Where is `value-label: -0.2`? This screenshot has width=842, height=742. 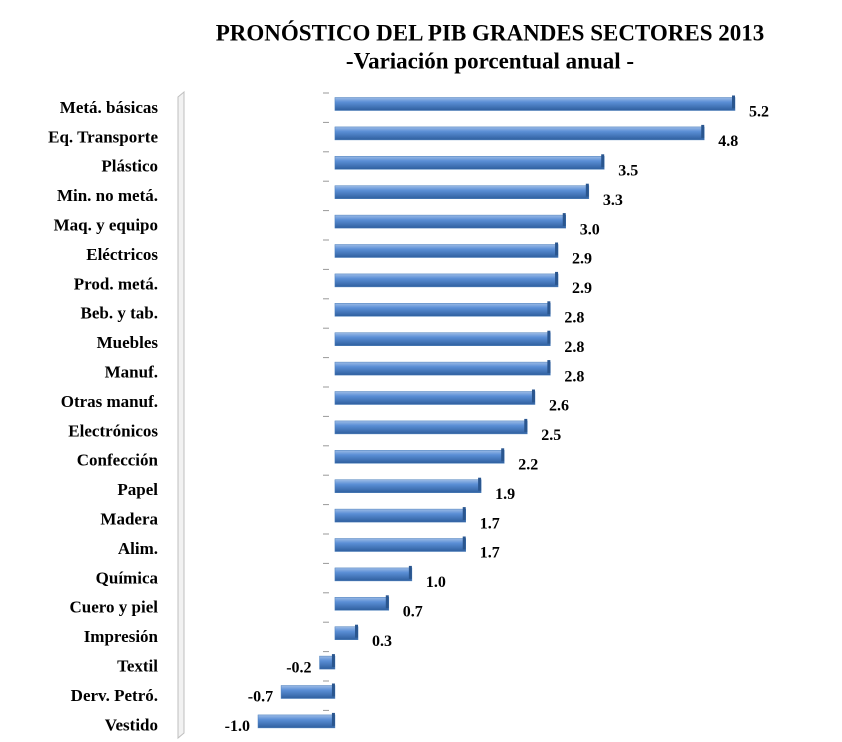 value-label: -0.2 is located at coordinates (298, 667).